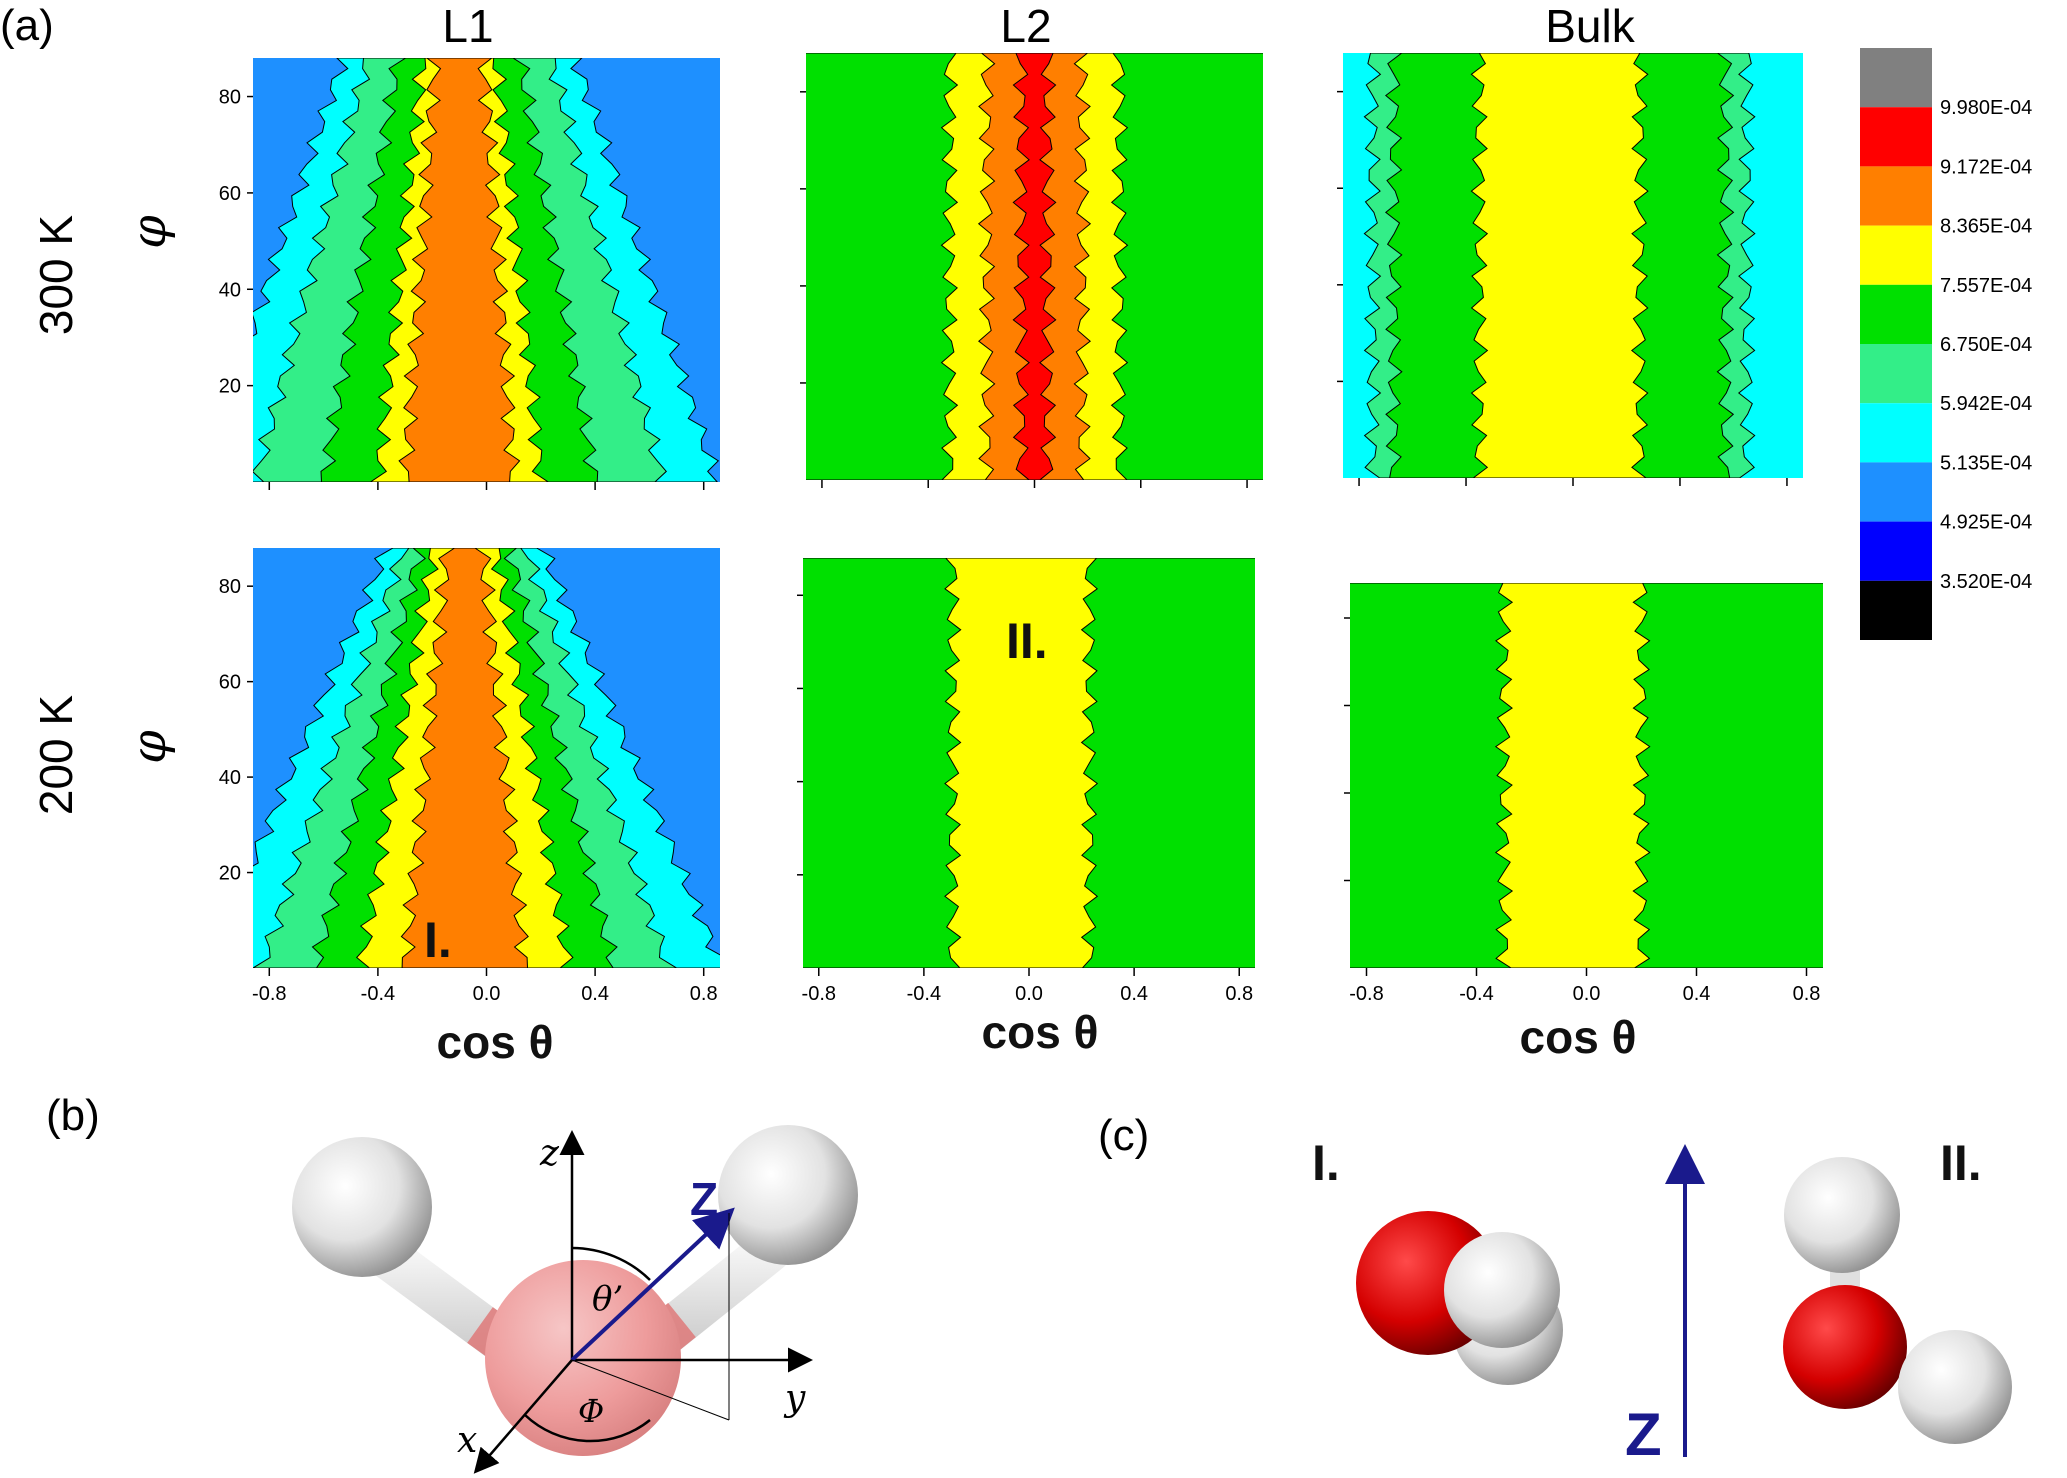  I want to click on panel-label-c: (c), so click(1123, 1135).